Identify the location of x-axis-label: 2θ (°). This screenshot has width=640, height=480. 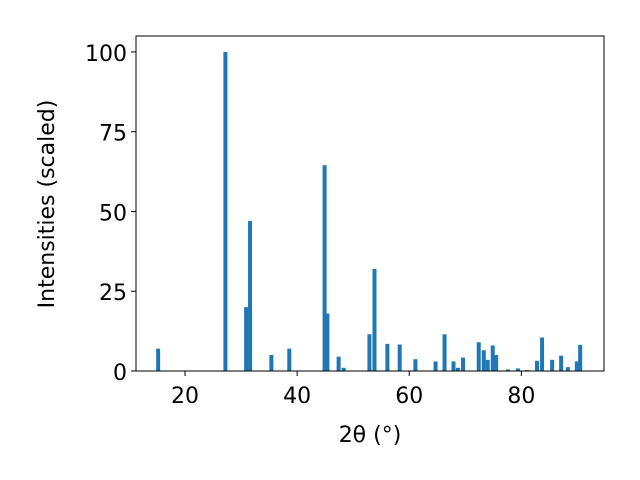
(370, 435).